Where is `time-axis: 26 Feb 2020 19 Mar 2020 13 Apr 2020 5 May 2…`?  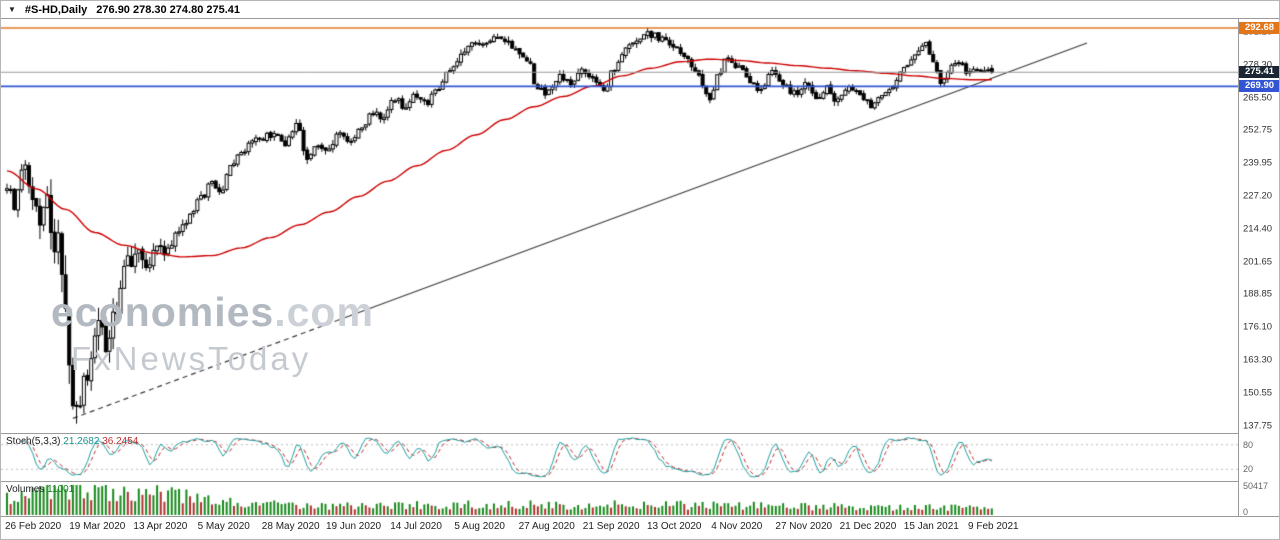 time-axis: 26 Feb 2020 19 Mar 2020 13 Apr 2020 5 May 2… is located at coordinates (640, 528).